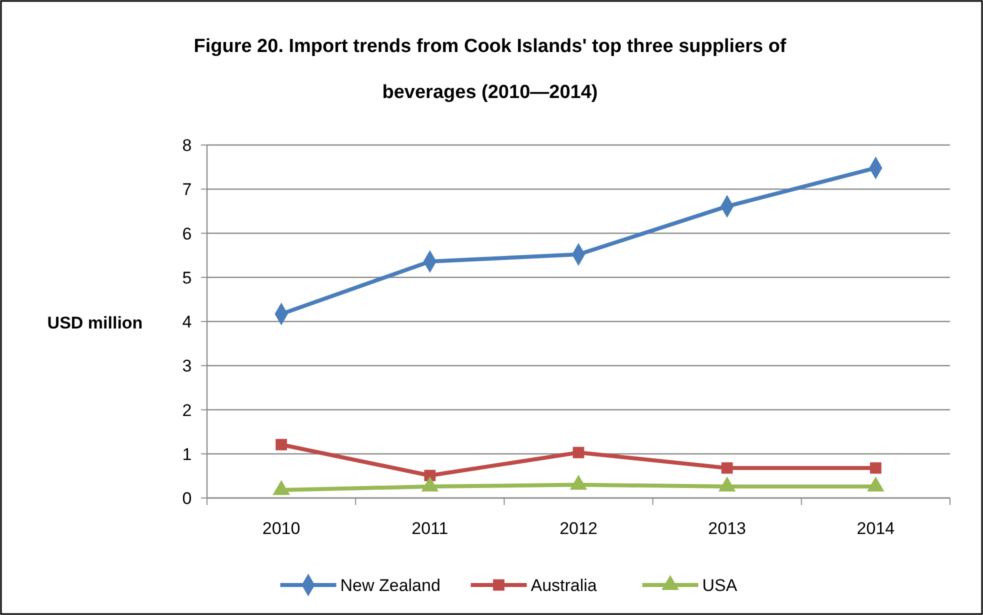 The width and height of the screenshot is (983, 615). I want to click on y-axis-title: USD million, so click(95, 323).